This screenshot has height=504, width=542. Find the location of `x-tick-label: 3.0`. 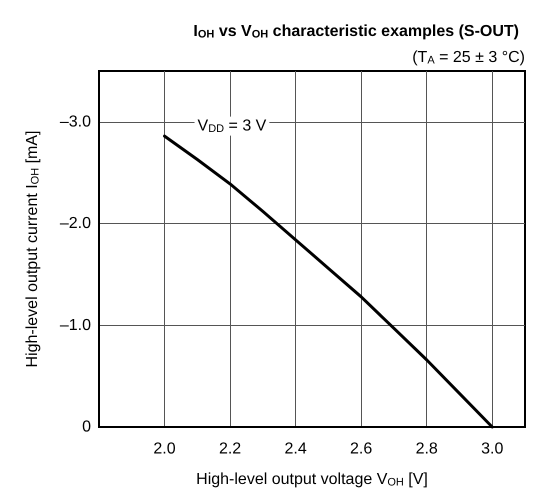

x-tick-label: 3.0 is located at coordinates (492, 449).